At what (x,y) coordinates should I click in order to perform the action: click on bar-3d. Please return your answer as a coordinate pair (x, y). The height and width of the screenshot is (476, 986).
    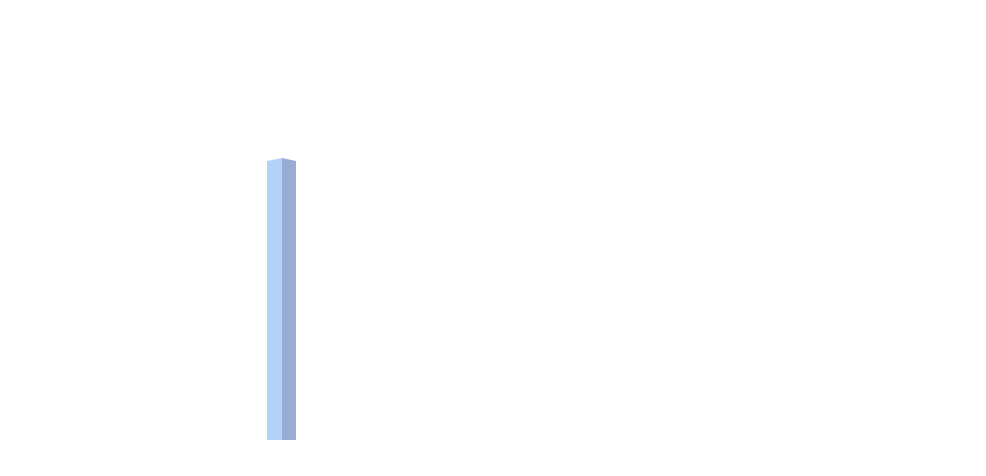
    Looking at the image, I should click on (281, 299).